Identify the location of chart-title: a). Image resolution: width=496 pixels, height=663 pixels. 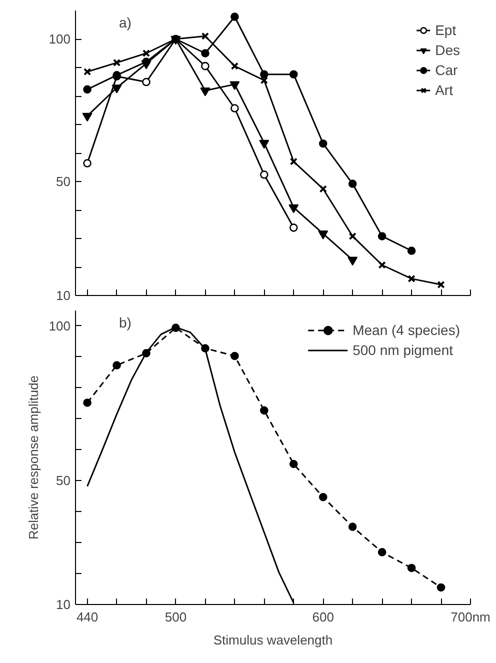
(125, 22).